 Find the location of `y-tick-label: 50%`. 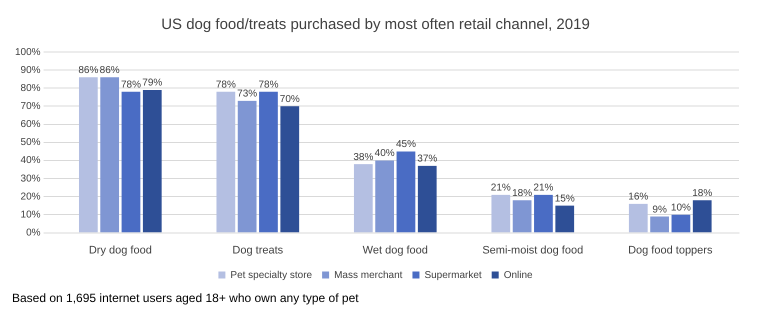

y-tick-label: 50% is located at coordinates (30, 142).